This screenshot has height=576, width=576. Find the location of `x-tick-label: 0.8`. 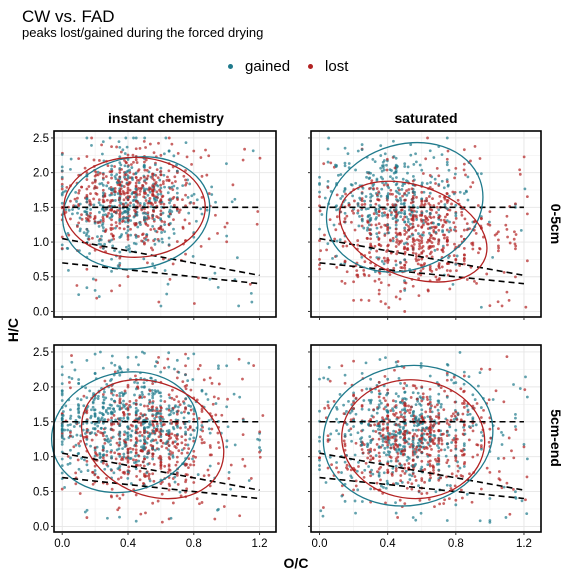

x-tick-label: 0.8 is located at coordinates (194, 544).